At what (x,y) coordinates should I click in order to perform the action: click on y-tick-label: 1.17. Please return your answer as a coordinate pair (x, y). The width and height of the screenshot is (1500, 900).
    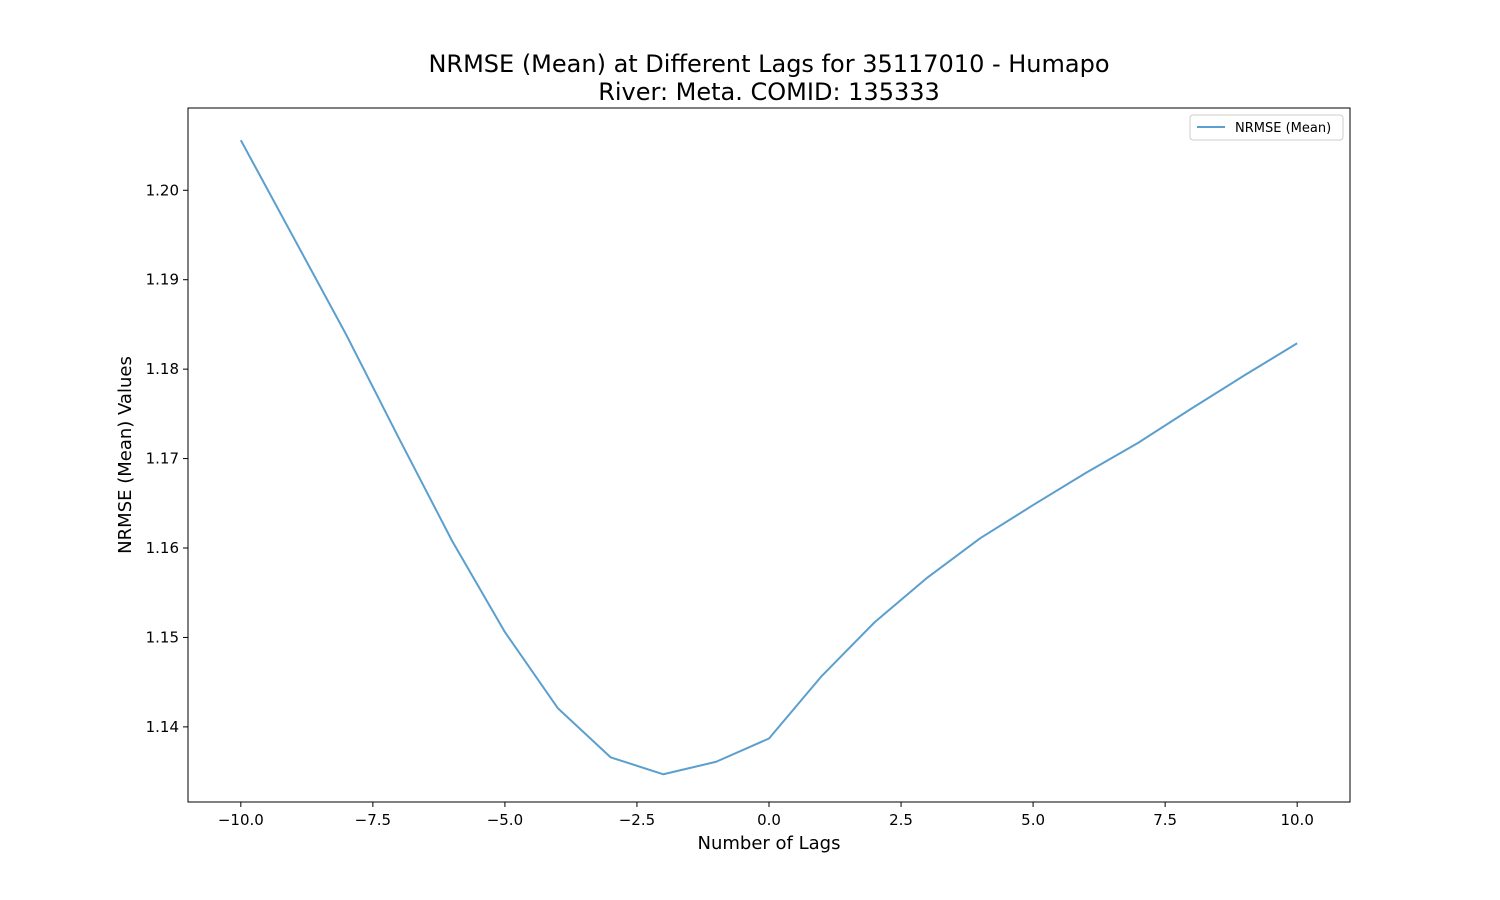
    Looking at the image, I should click on (162, 459).